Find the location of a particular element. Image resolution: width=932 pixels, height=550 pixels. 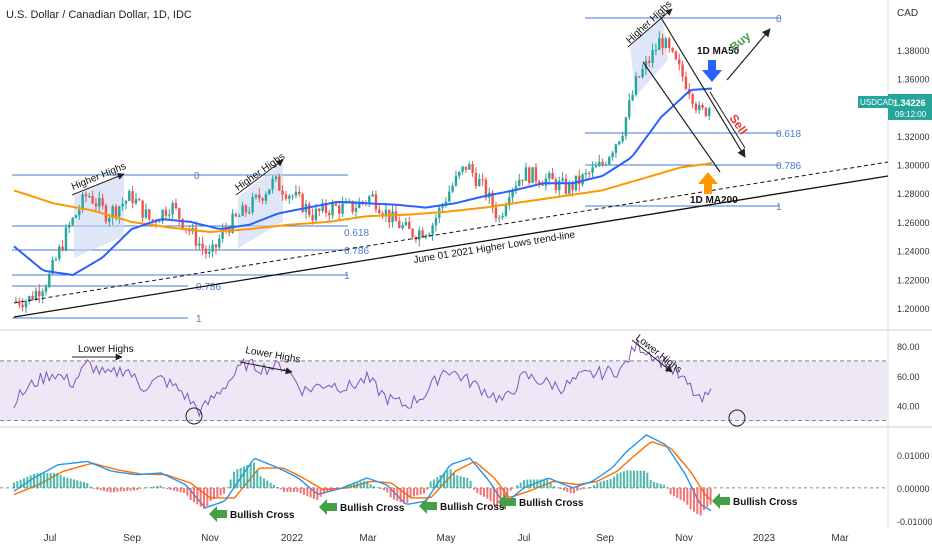

lower-highs-arrow is located at coordinates (266, 368).